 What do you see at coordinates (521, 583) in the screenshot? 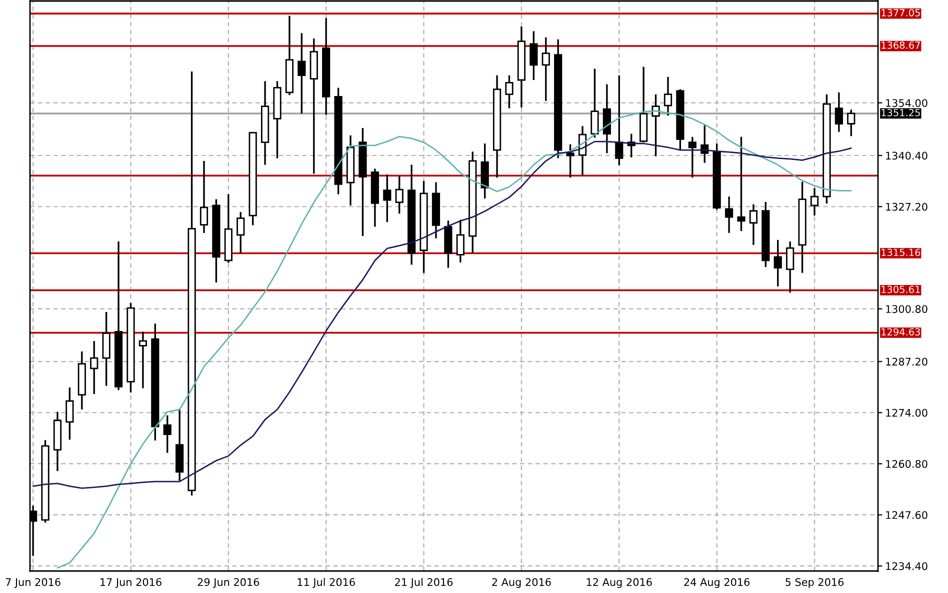
I see `x-tick-label: 2 Aug 2016` at bounding box center [521, 583].